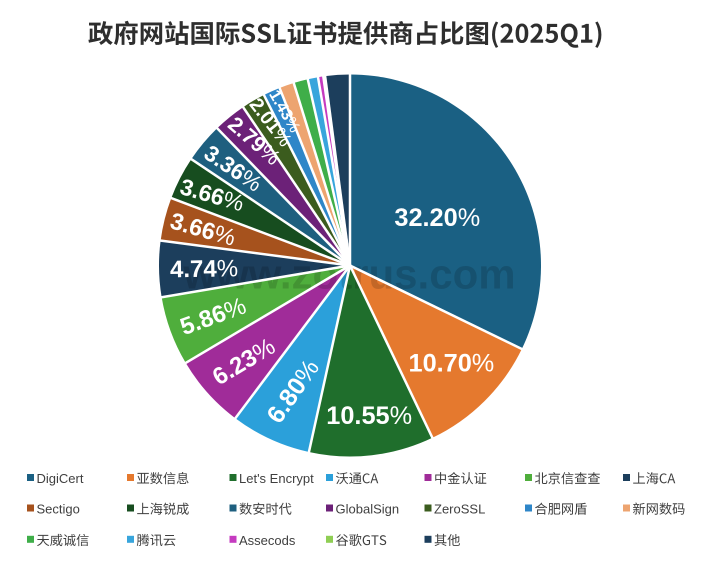  What do you see at coordinates (368, 509) in the screenshot?
I see `svg-text: GlobalSign` at bounding box center [368, 509].